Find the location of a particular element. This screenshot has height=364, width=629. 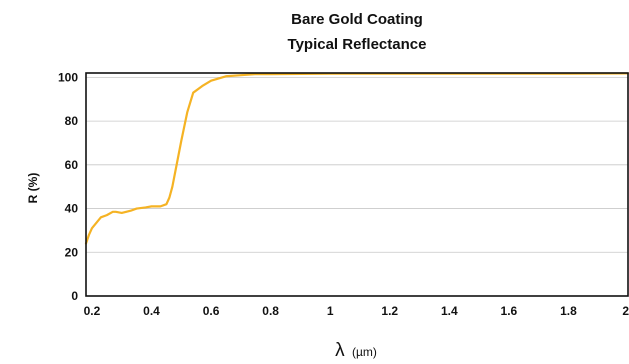

x-axis-symbol: λ is located at coordinates (340, 350).